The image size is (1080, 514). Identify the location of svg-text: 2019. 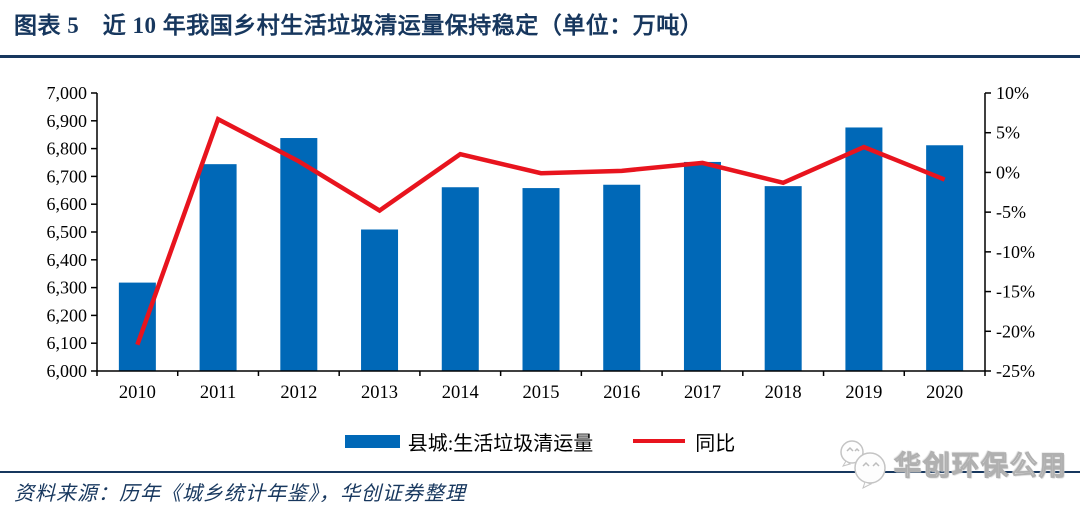
(863, 393).